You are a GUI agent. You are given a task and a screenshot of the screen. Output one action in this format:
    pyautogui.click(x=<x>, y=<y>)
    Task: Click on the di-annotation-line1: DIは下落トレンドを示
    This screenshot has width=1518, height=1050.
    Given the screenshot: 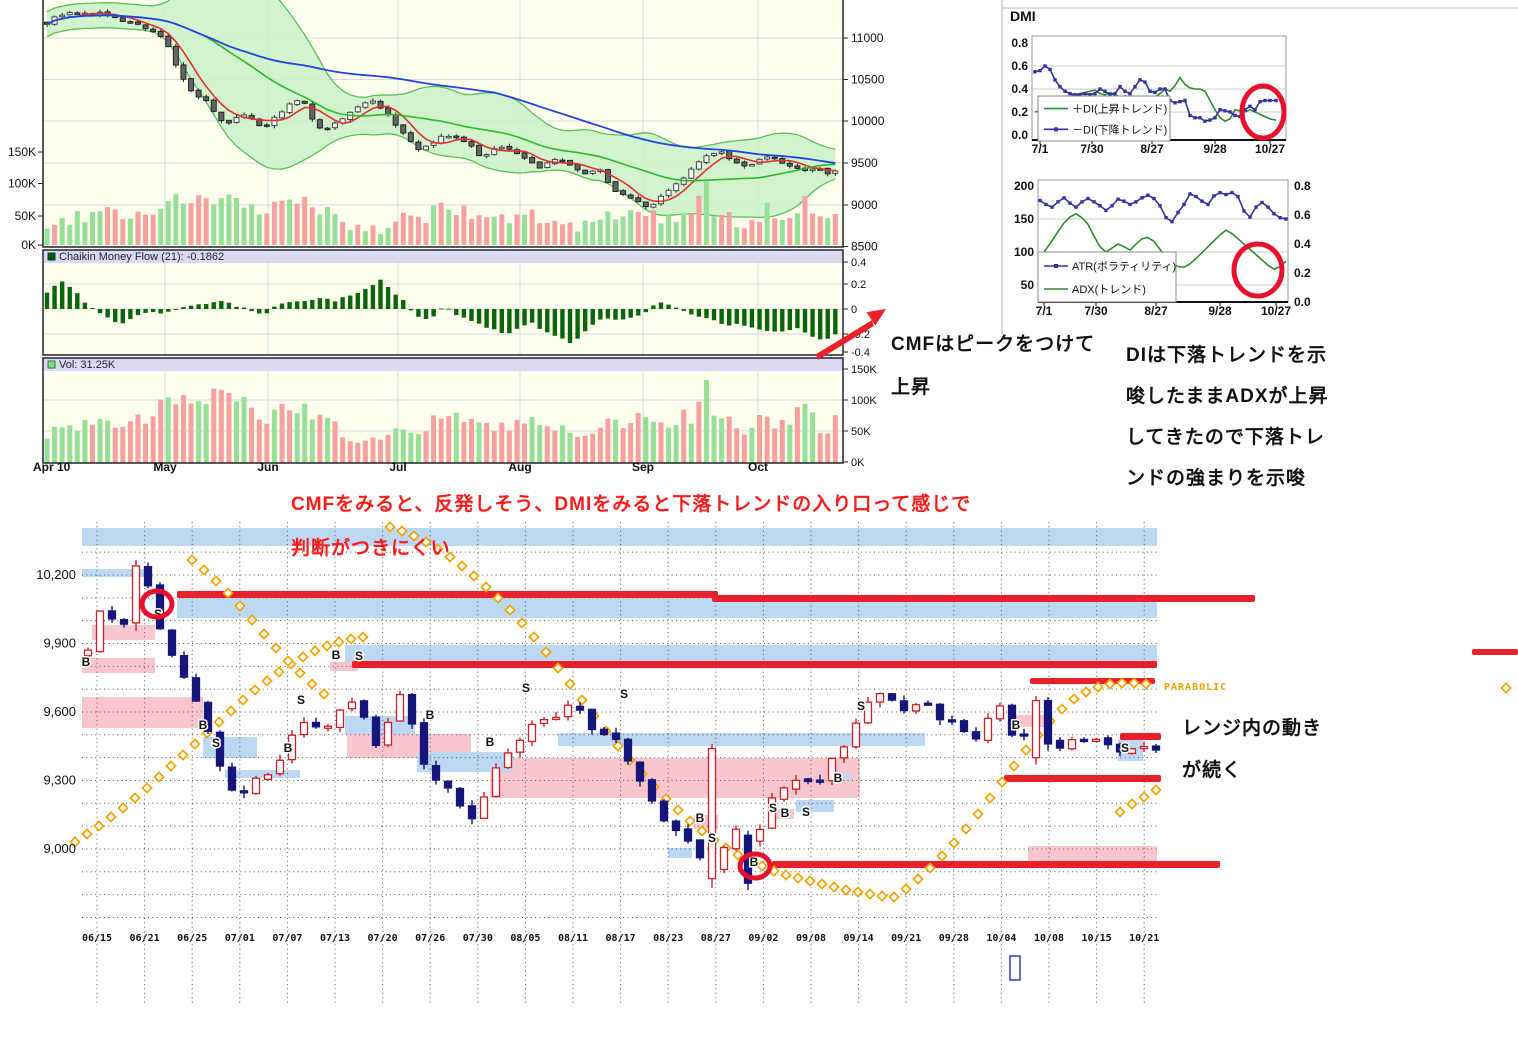 What is the action you would take?
    pyautogui.click(x=1227, y=355)
    